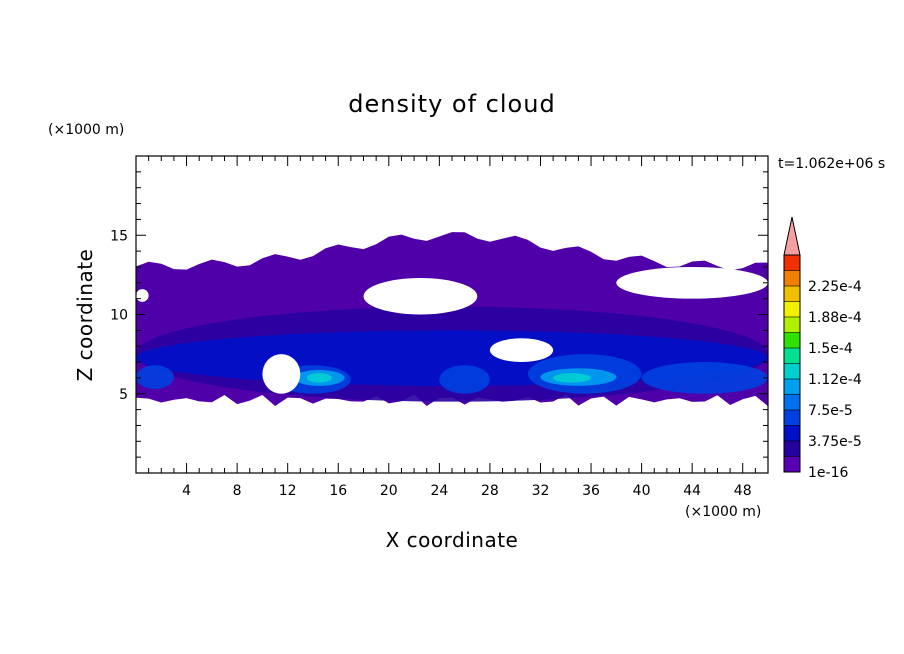  What do you see at coordinates (86, 130) in the screenshot?
I see `y-unit-label: (×1000 m)` at bounding box center [86, 130].